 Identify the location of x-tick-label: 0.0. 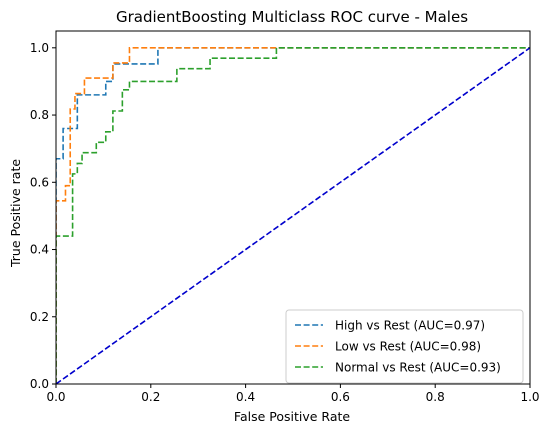
(55, 397).